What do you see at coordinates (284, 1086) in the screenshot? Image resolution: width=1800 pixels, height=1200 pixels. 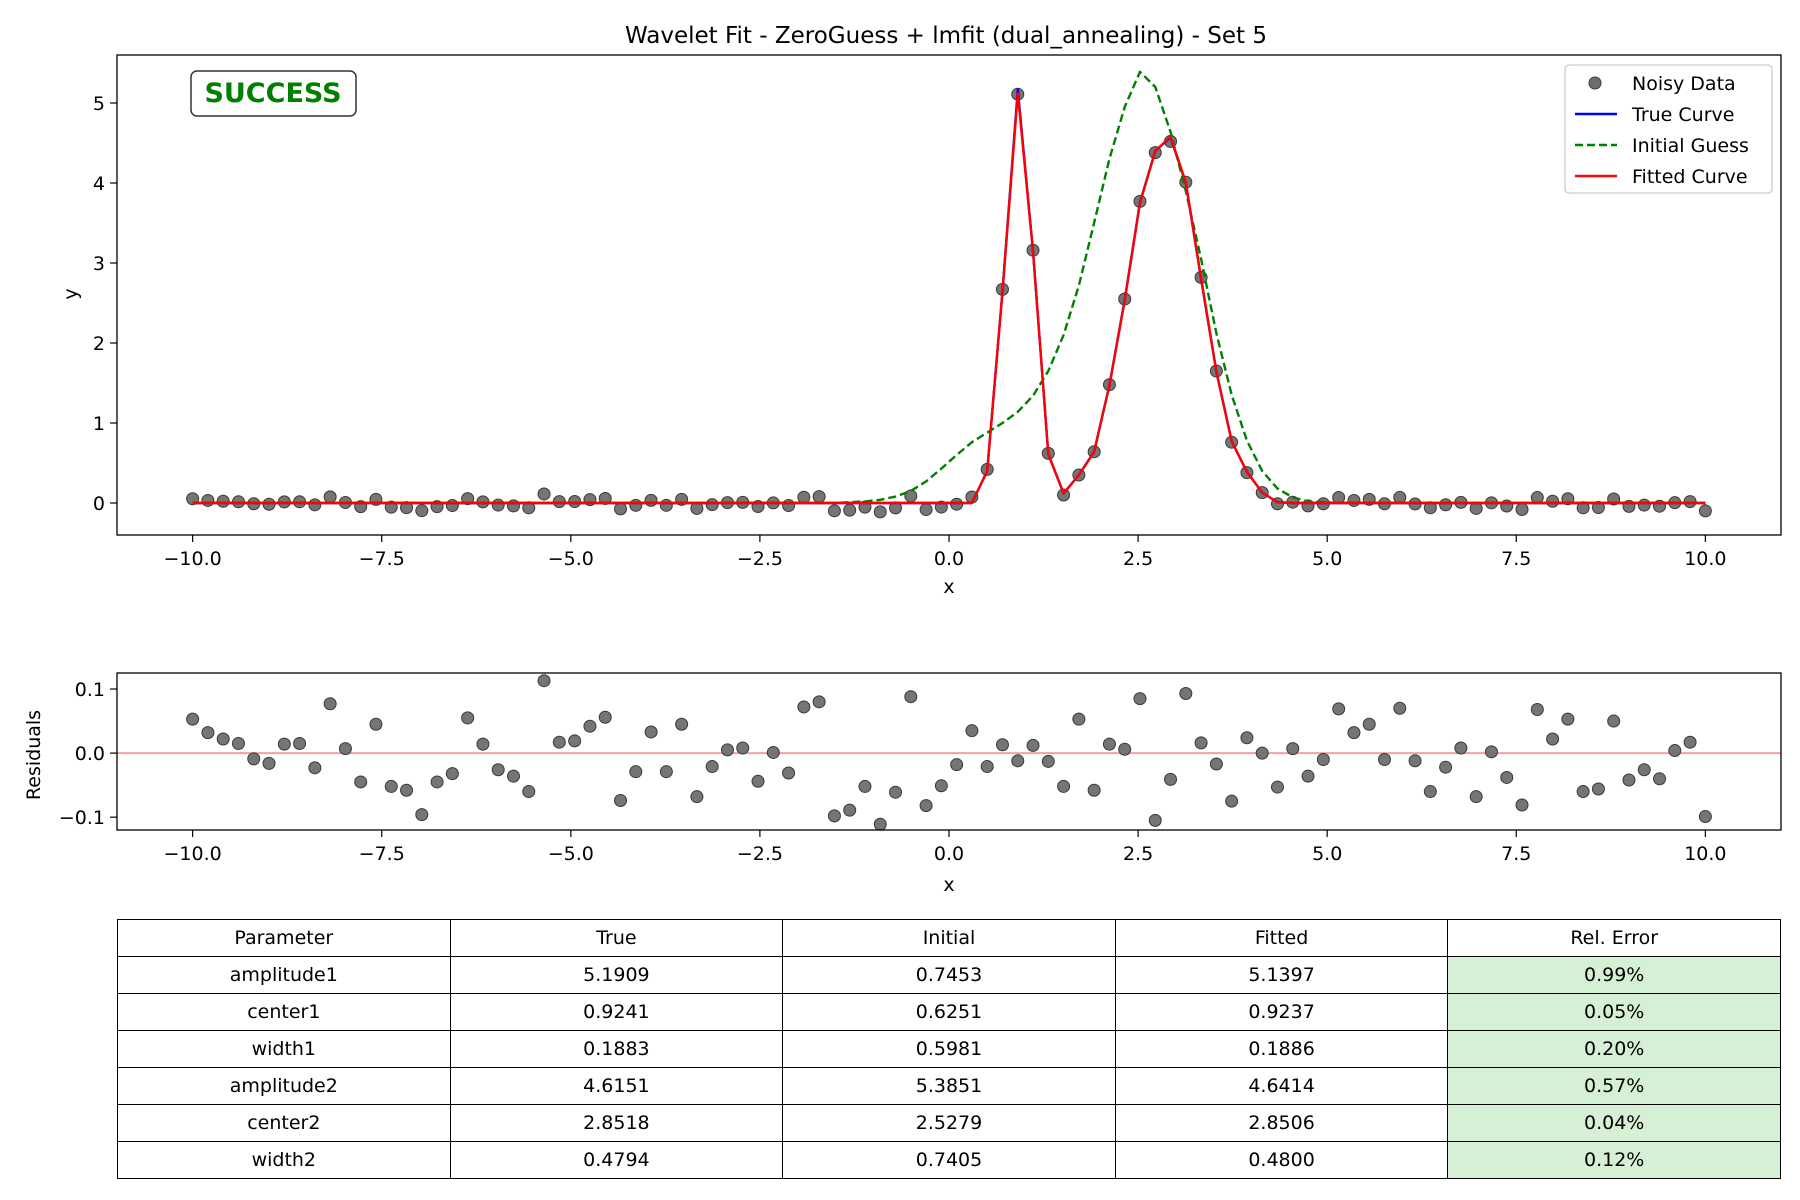 I see `table-cell: amplitude2` at bounding box center [284, 1086].